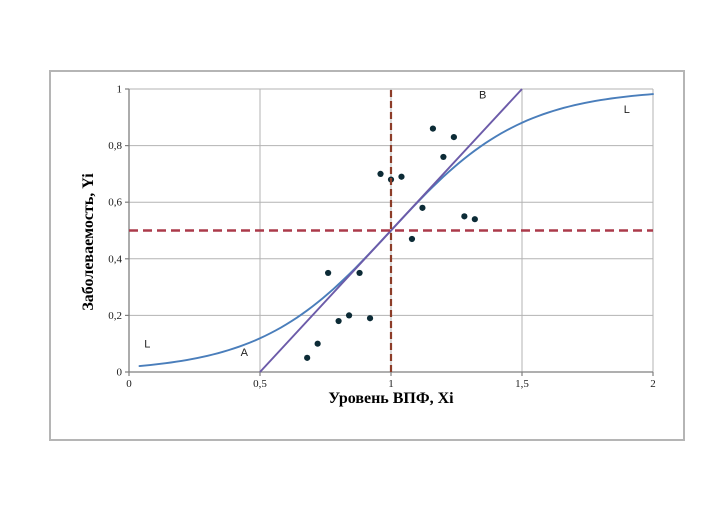 Image resolution: width=724 pixels, height=512 pixels. What do you see at coordinates (120, 373) in the screenshot?
I see `y-tick-label: 0` at bounding box center [120, 373].